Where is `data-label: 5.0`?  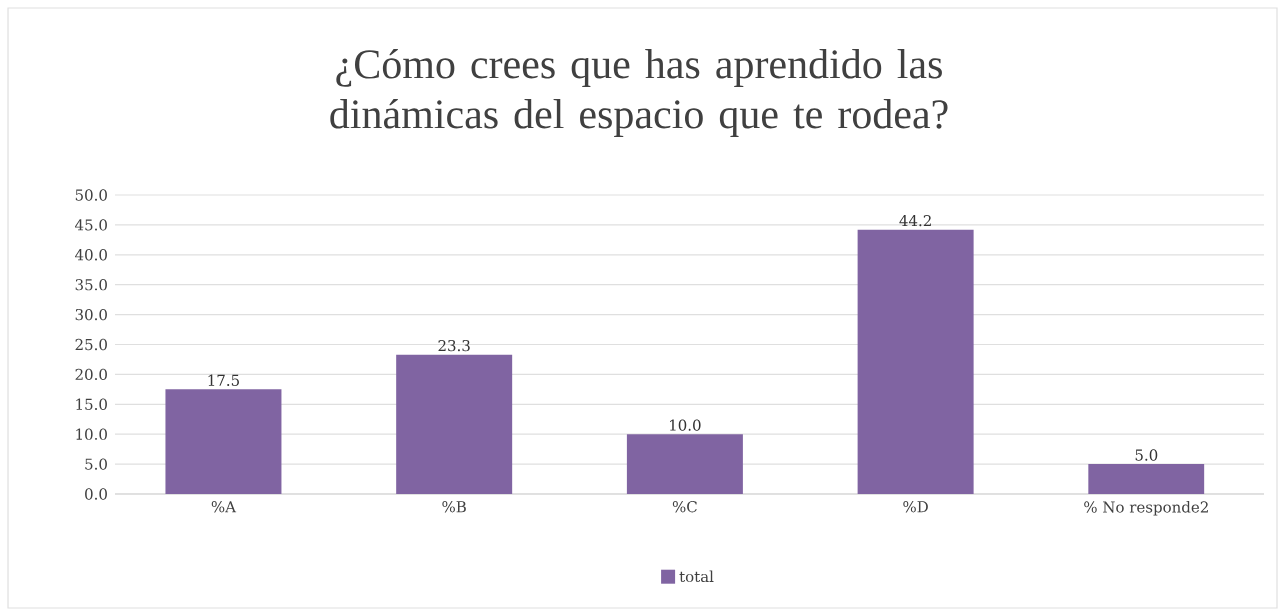 data-label: 5.0 is located at coordinates (1146, 455).